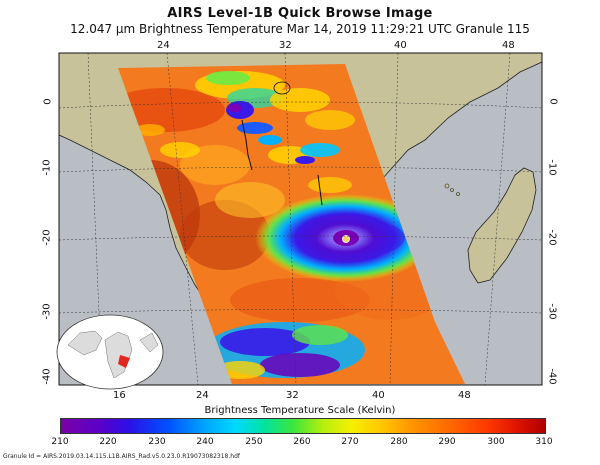 This screenshot has height=465, width=600. What do you see at coordinates (502, 225) in the screenshot?
I see `madagascar` at bounding box center [502, 225].